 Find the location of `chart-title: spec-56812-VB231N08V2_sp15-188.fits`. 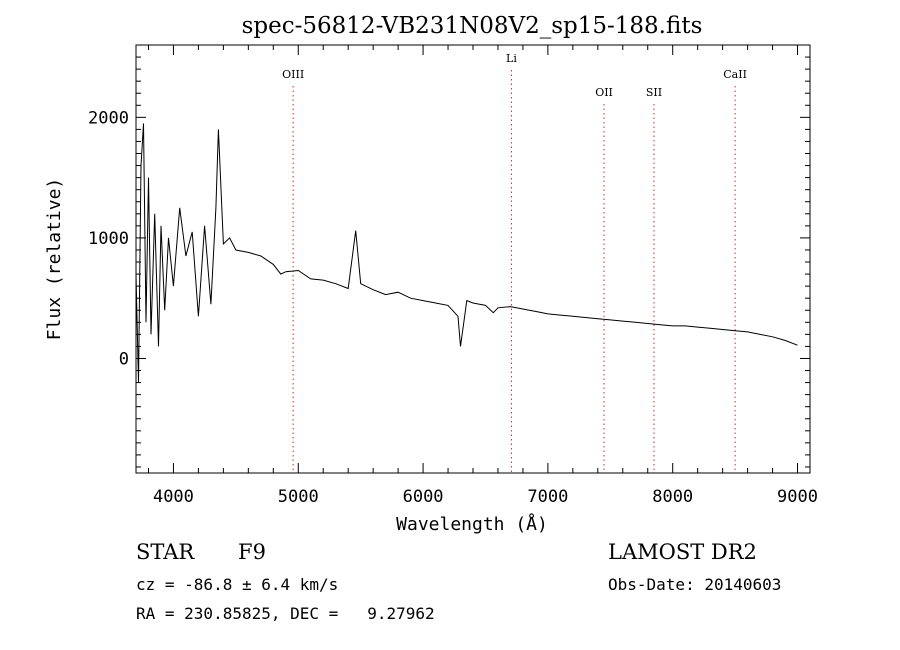

chart-title: spec-56812-VB231N08V2_sp15-188.fits is located at coordinates (472, 26).